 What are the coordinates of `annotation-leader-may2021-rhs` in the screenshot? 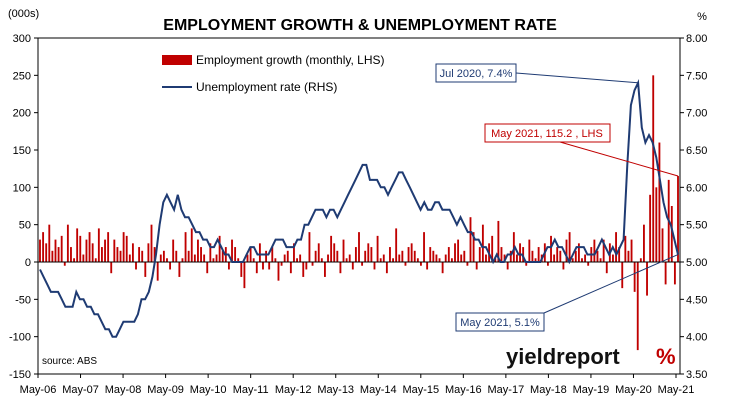 It's located at (611, 284).